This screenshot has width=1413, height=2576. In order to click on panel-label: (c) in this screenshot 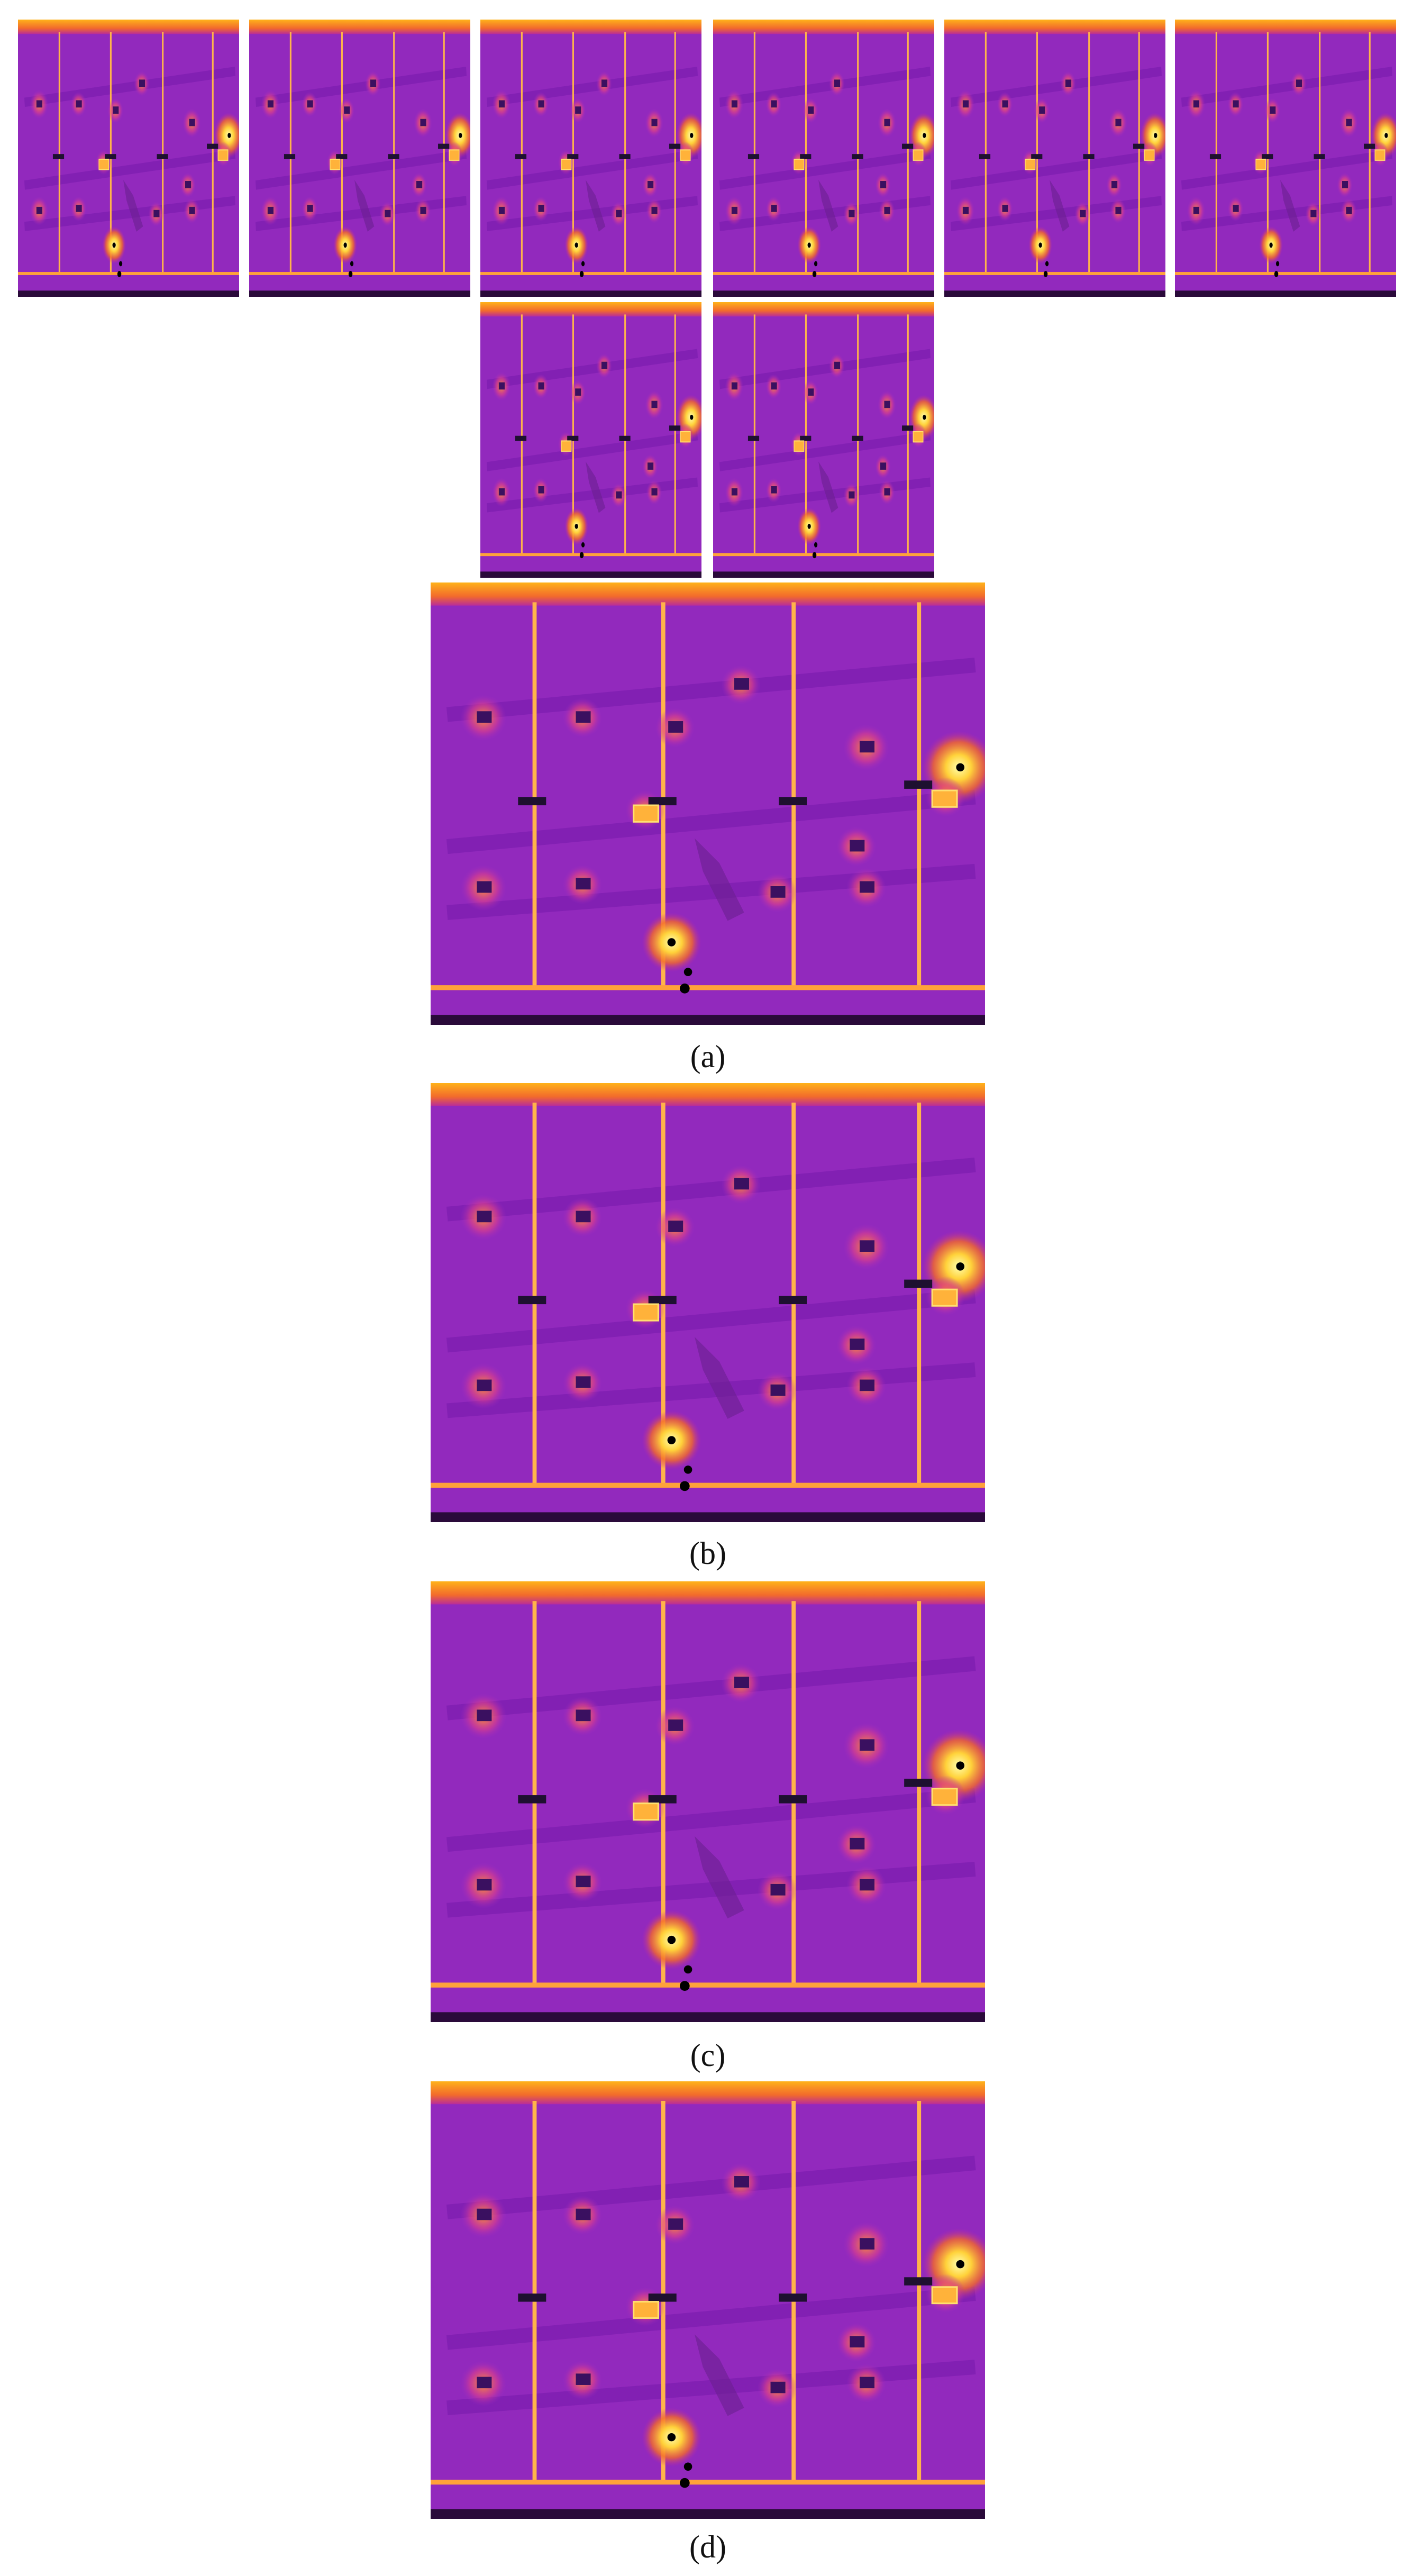, I will do `click(708, 2055)`.